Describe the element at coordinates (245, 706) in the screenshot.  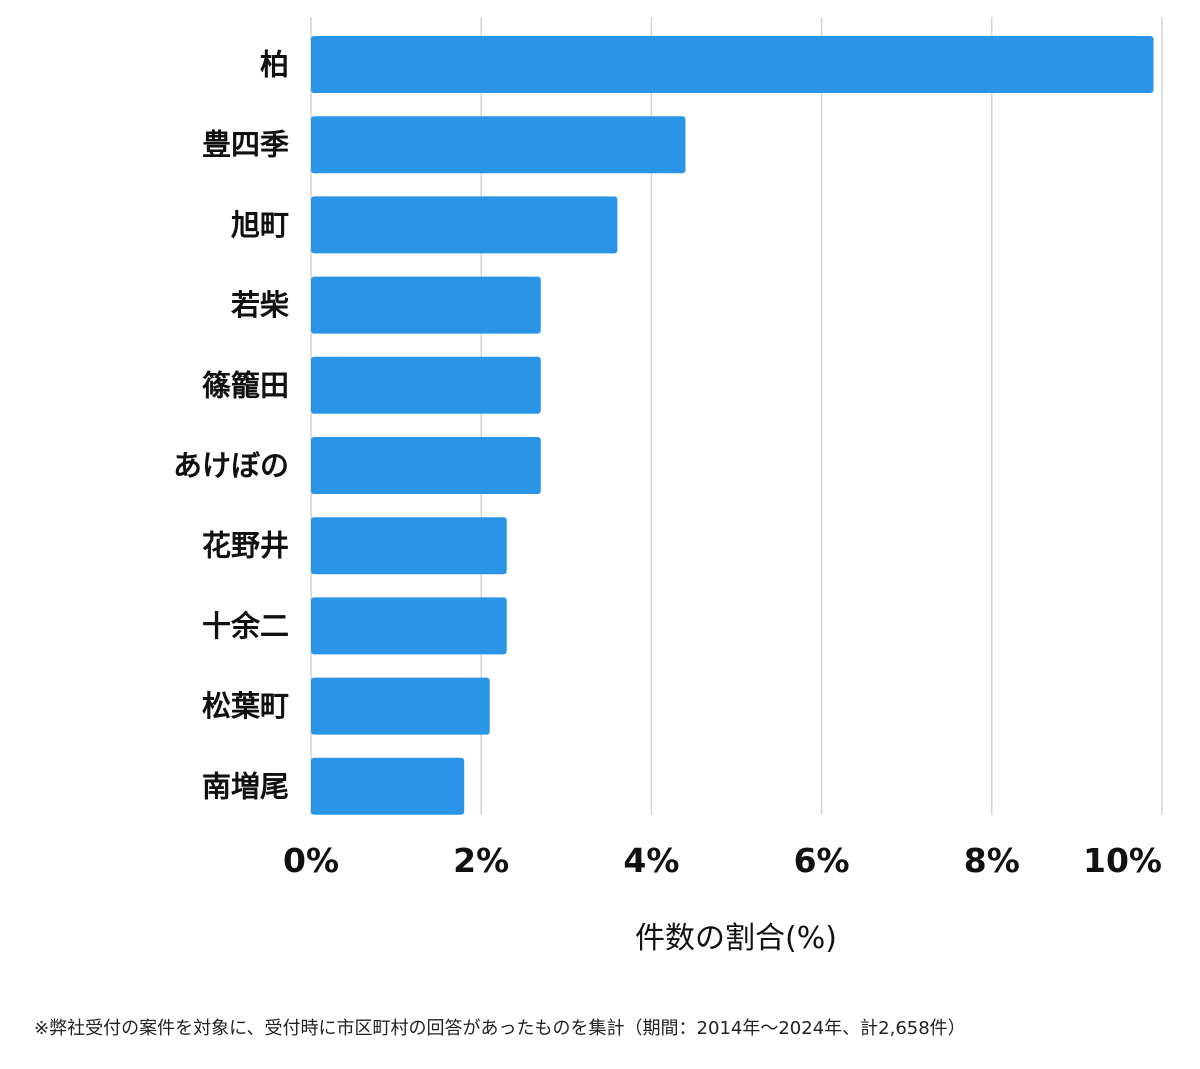
I see `category-label: 松葉町` at that location.